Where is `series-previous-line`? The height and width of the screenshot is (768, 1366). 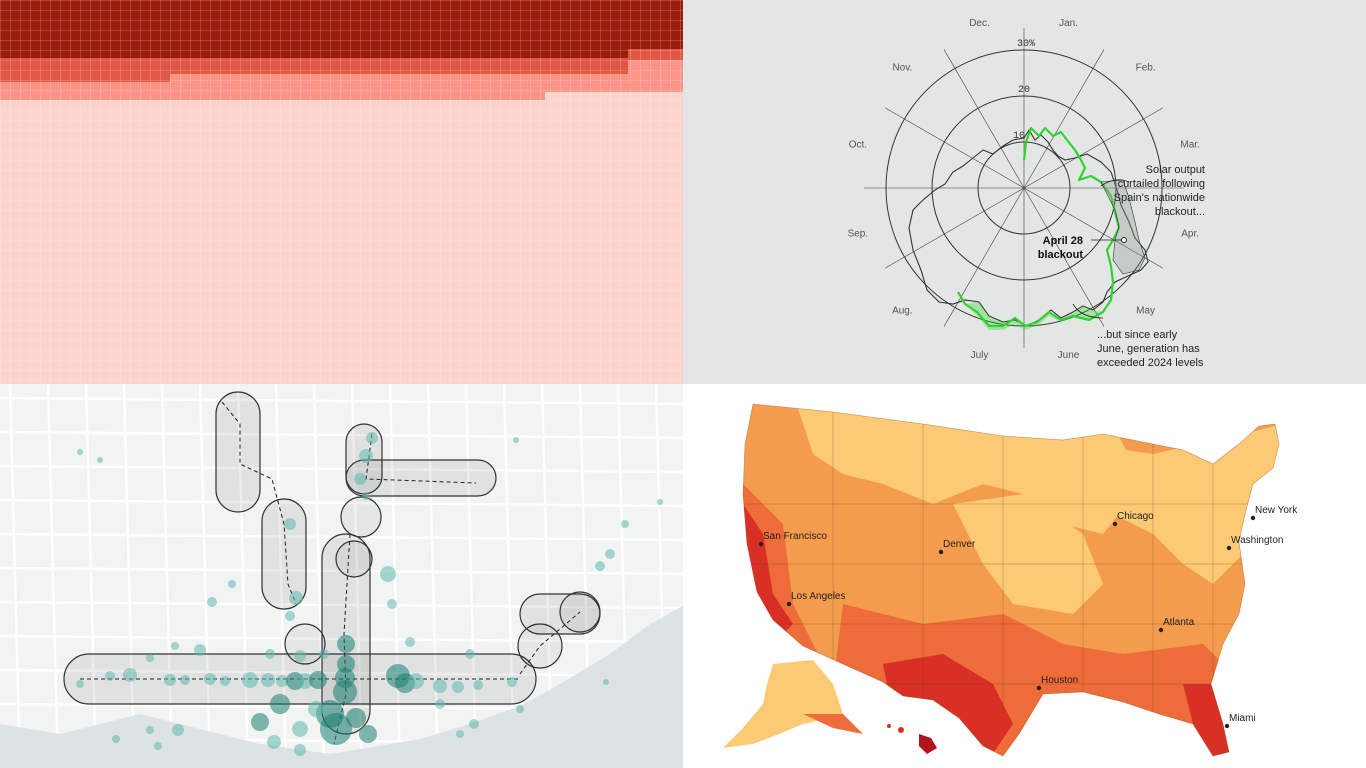
series-previous-line is located at coordinates (1028, 227).